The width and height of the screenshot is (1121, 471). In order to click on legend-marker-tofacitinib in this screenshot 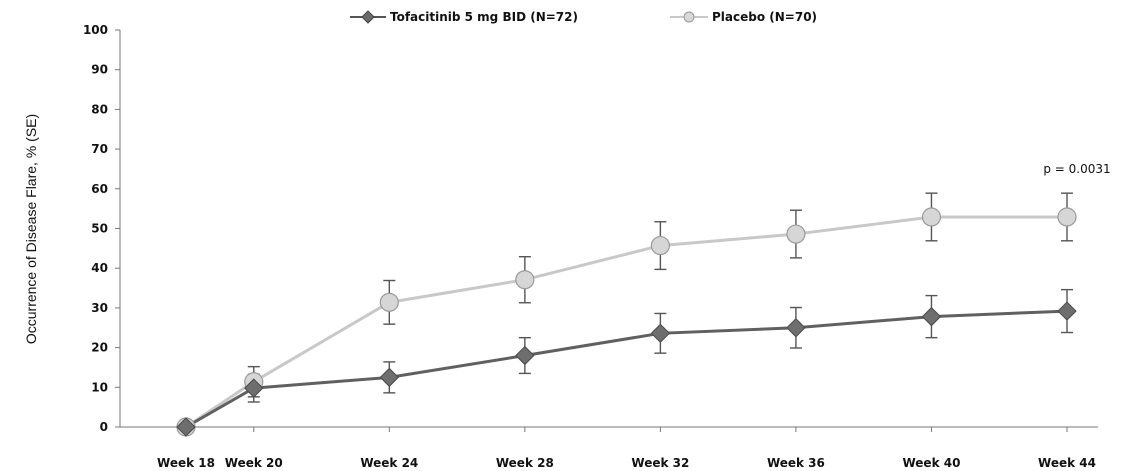, I will do `click(368, 17)`.